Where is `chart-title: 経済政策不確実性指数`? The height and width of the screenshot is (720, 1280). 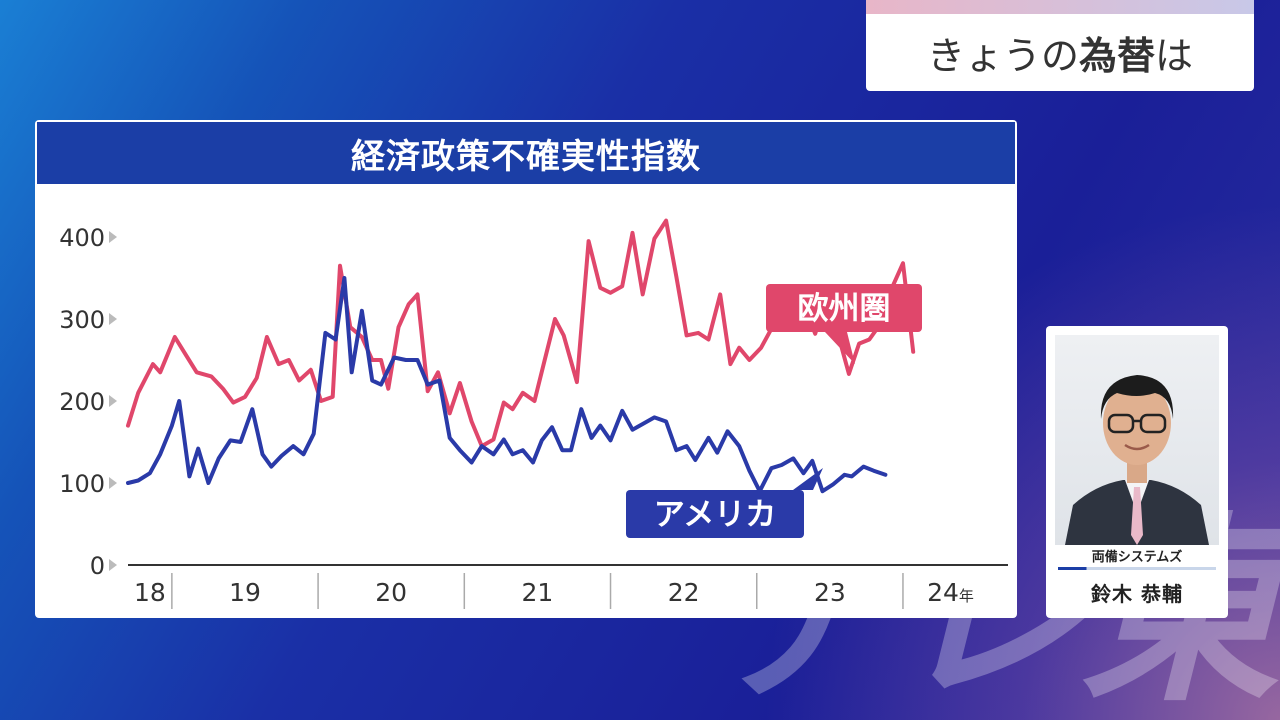
chart-title: 経済政策不確実性指数 is located at coordinates (526, 153).